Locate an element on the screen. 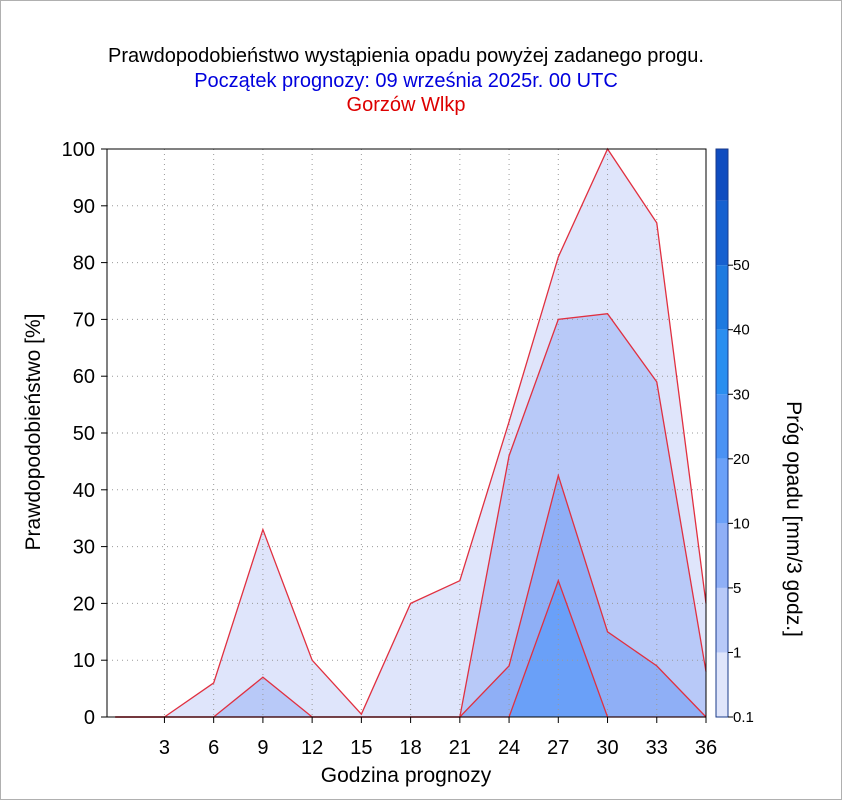  y-tick-label: 100 is located at coordinates (78, 150).